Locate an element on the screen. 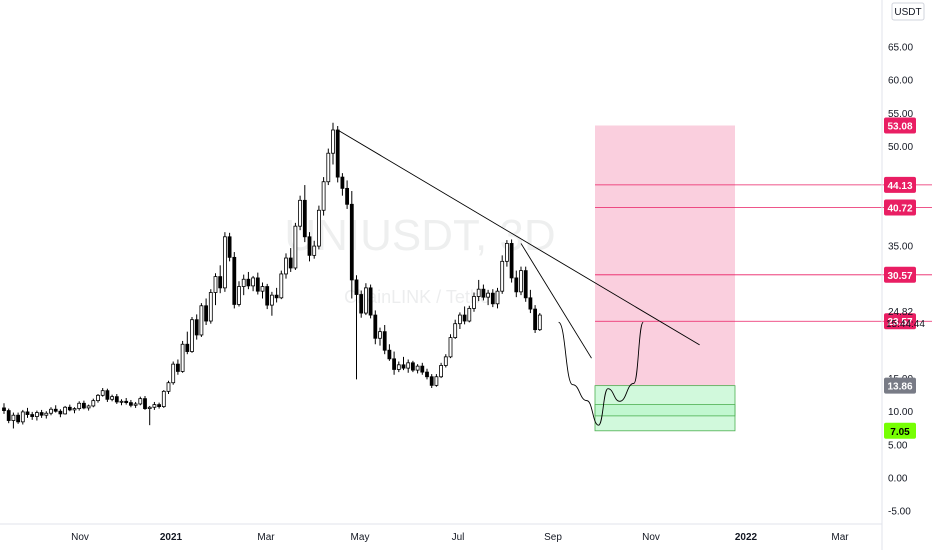  price-tag-label: 7.05 is located at coordinates (900, 432).